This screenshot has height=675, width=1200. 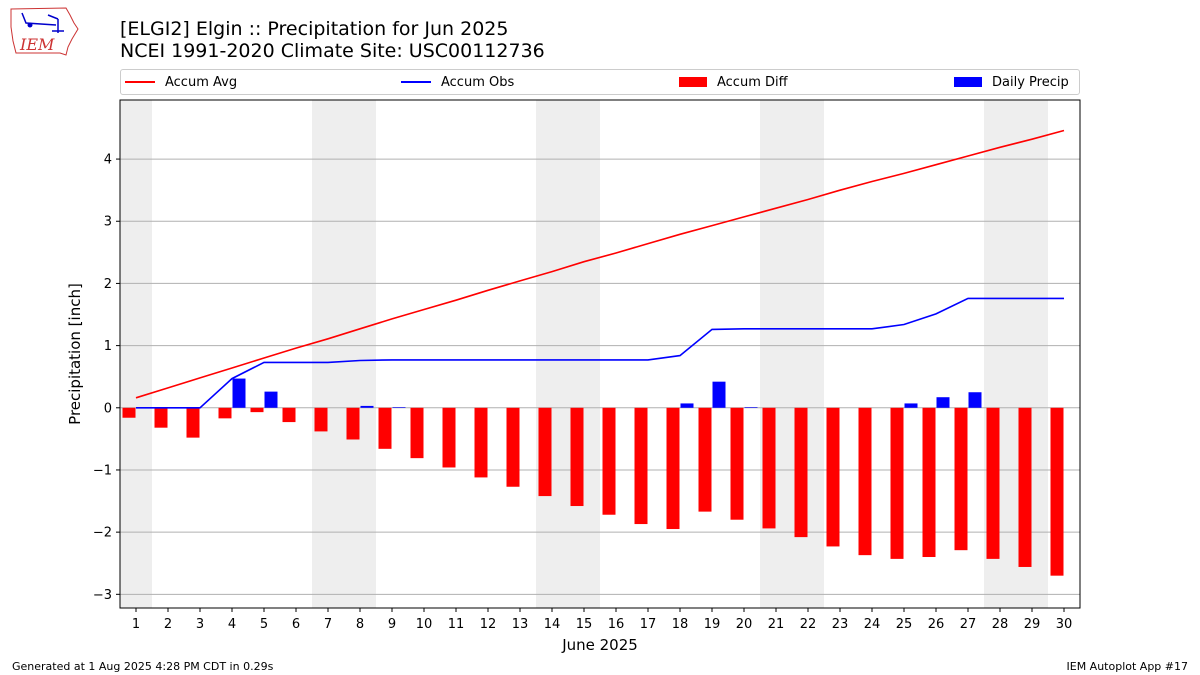 I want to click on logo-text: IEM, so click(x=37, y=44).